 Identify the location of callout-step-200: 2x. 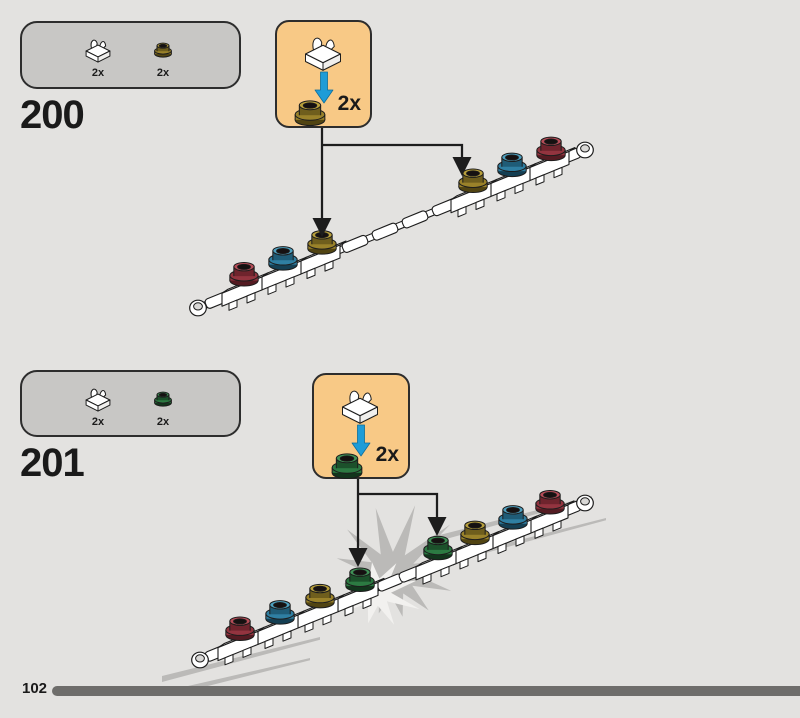
(323, 74).